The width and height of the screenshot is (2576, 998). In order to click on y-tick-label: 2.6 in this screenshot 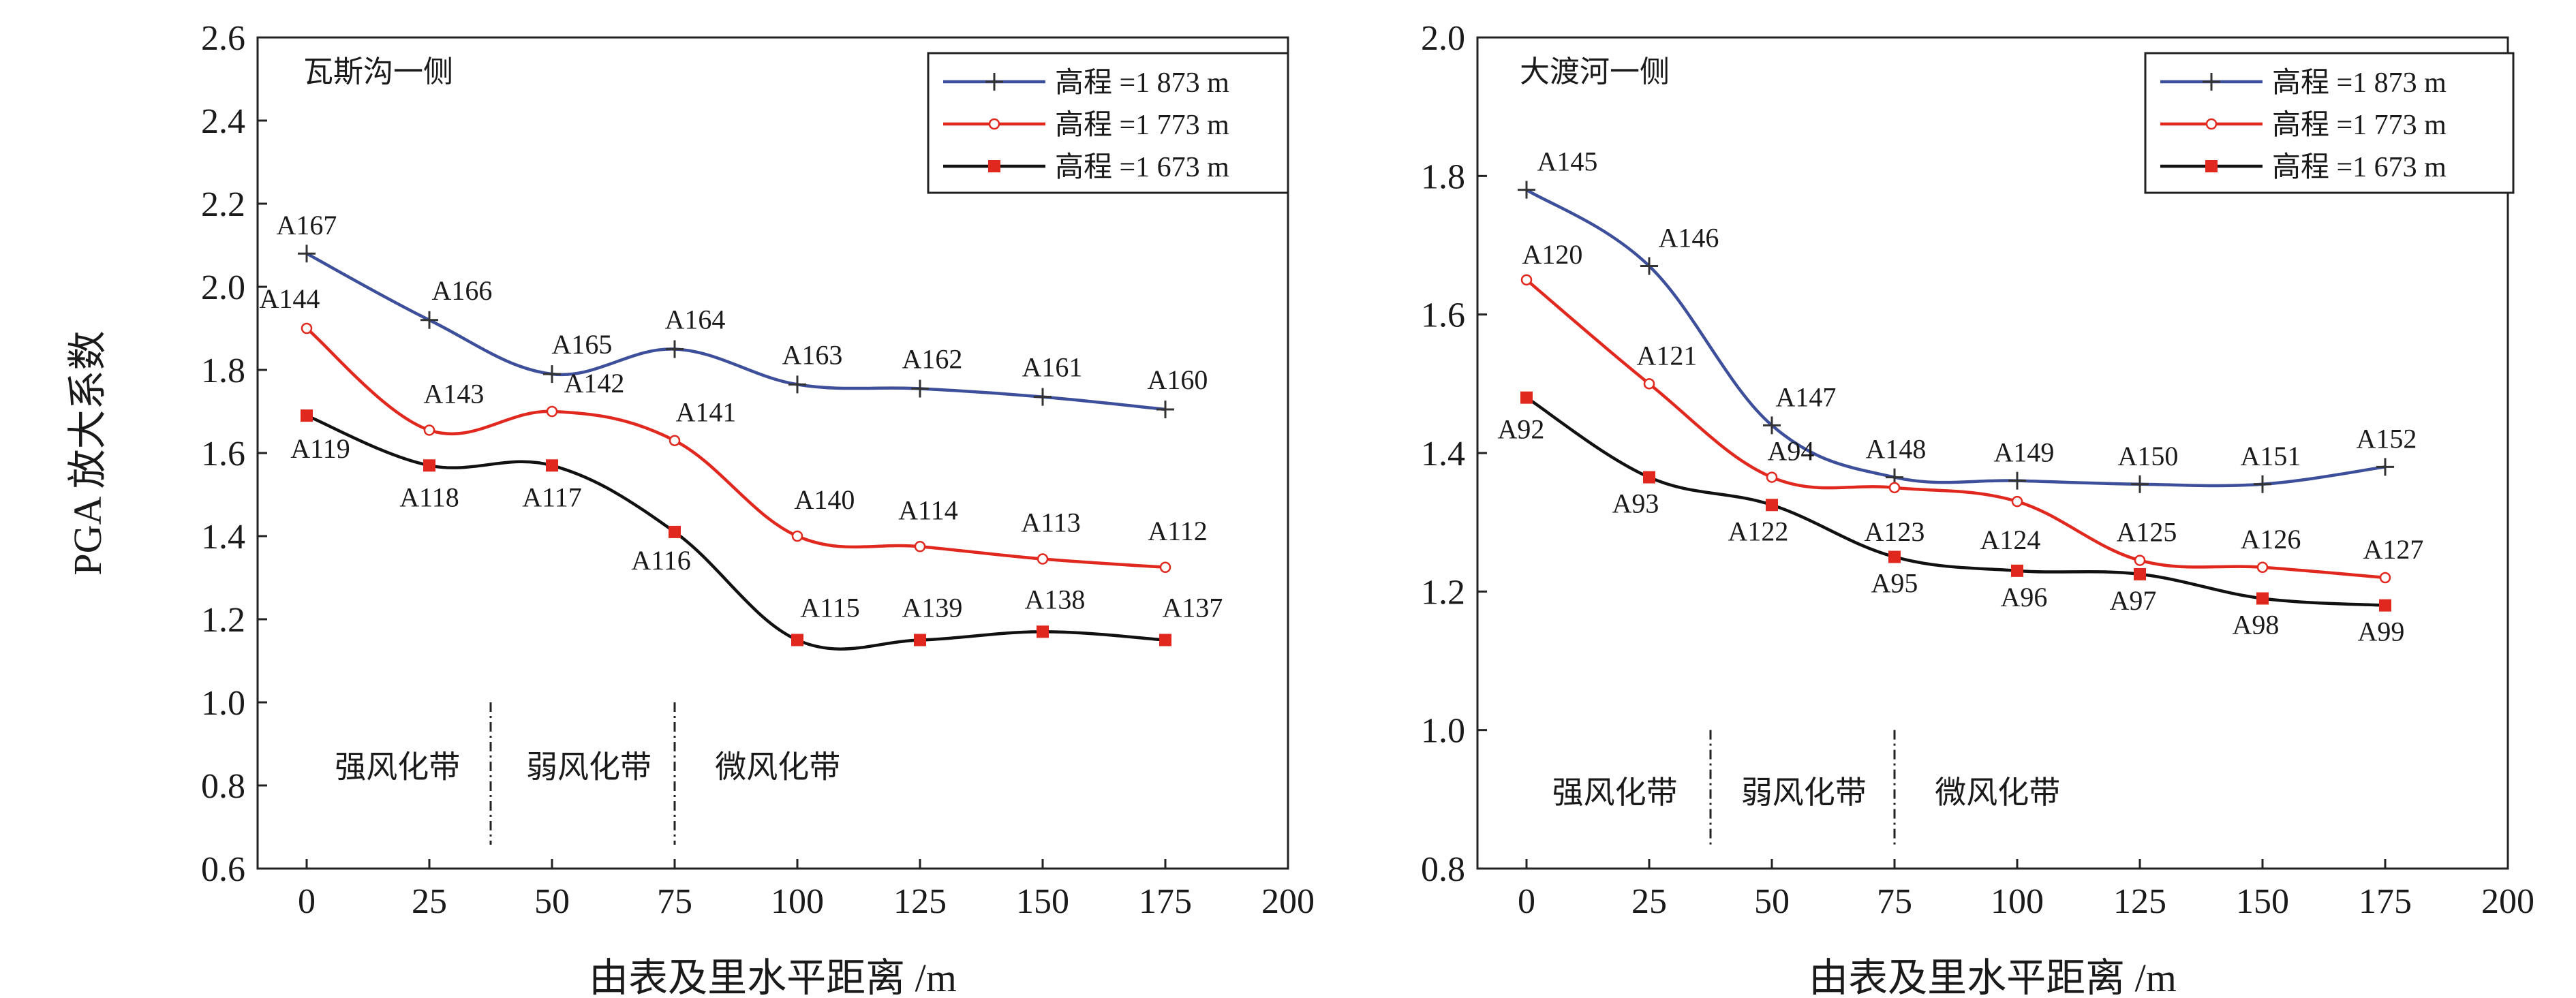, I will do `click(223, 38)`.